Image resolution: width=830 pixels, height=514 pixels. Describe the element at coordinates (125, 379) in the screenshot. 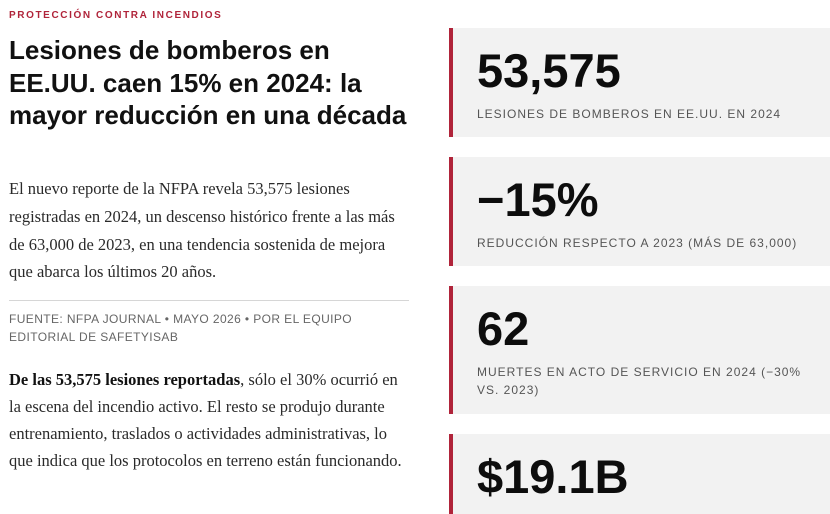

I see `body-bold: De las 53,575 lesiones reportadas` at that location.